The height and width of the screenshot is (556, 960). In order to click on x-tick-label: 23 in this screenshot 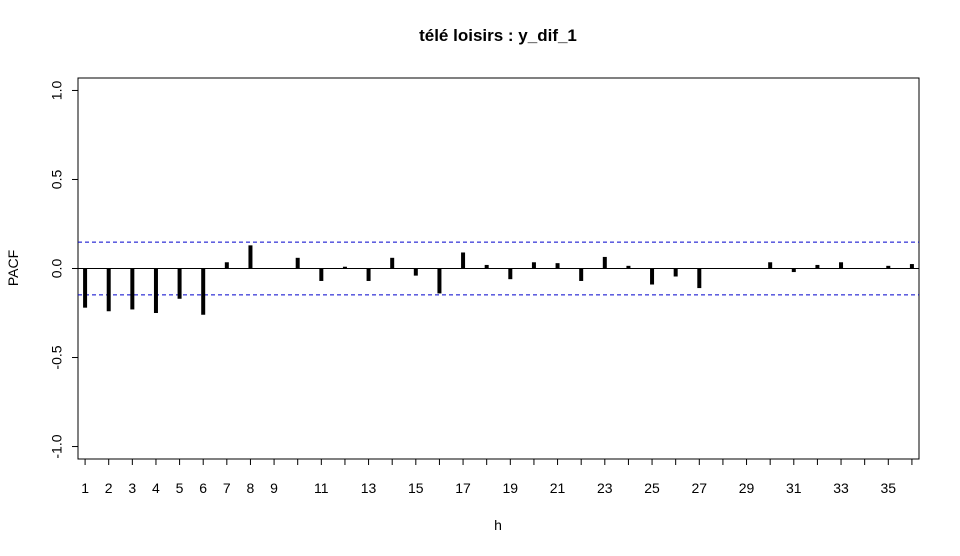, I will do `click(605, 488)`.